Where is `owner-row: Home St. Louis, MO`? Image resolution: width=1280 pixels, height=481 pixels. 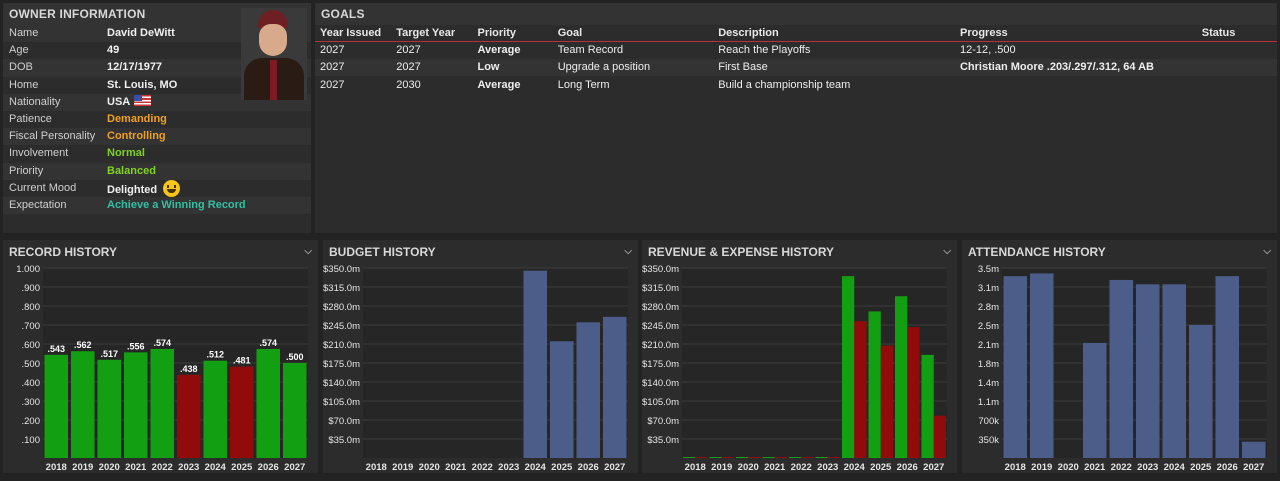 owner-row: Home St. Louis, MO is located at coordinates (157, 85).